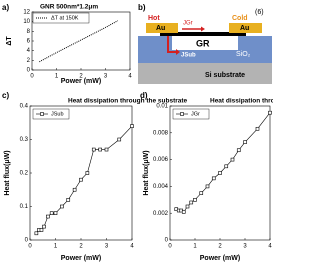 The image size is (320, 264). Describe the element at coordinates (65, 18) in the screenshot. I see `legend-label: ΔT at 150K` at that location.